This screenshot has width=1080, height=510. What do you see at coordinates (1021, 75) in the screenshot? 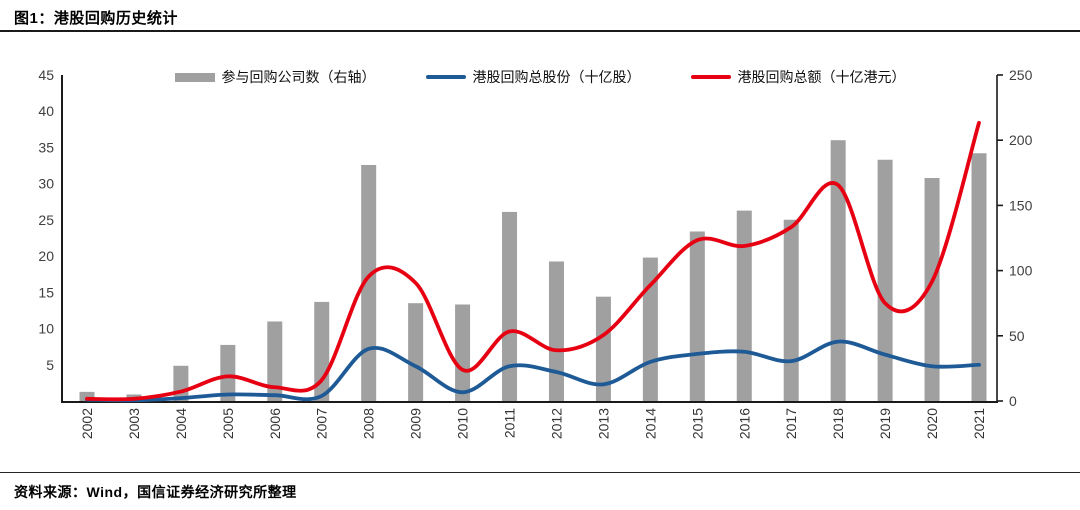
I see `right-axis-tick-250: 250` at bounding box center [1021, 75].